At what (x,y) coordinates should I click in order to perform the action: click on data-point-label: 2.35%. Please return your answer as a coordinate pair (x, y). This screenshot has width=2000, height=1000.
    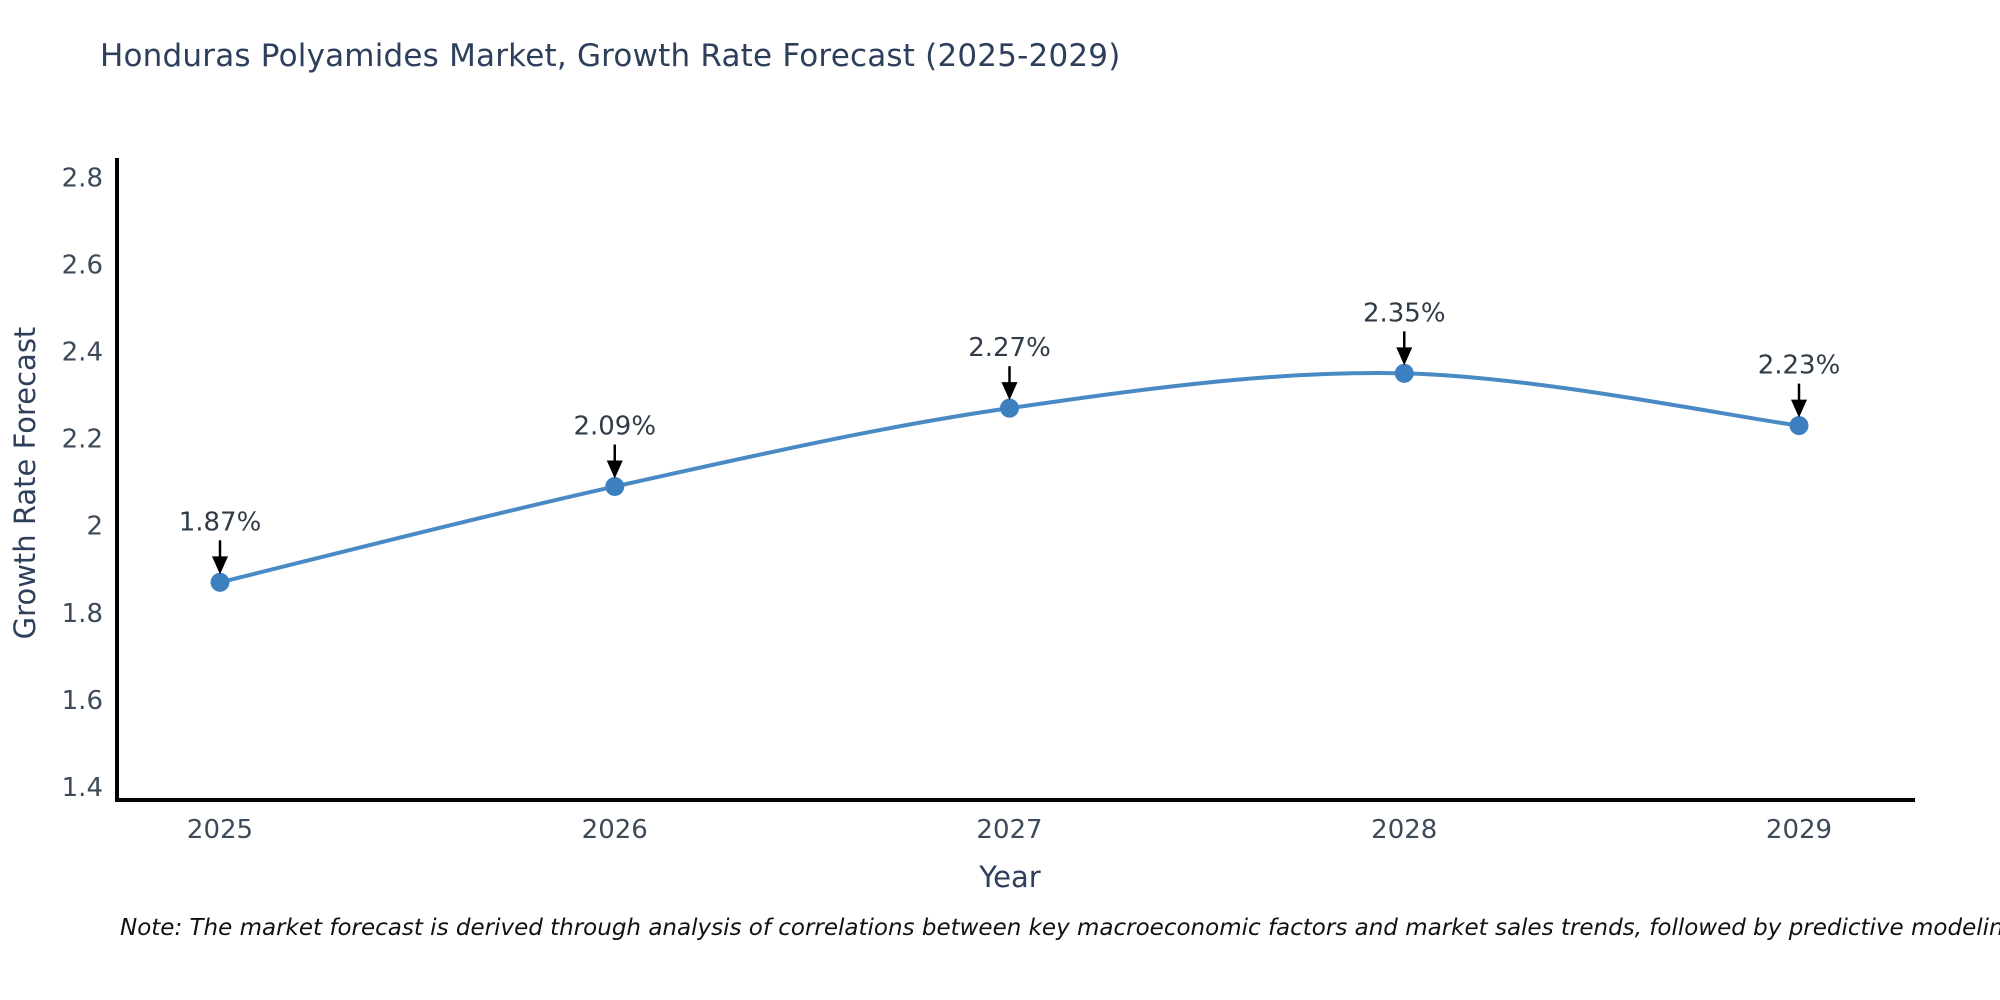
    Looking at the image, I should click on (1404, 313).